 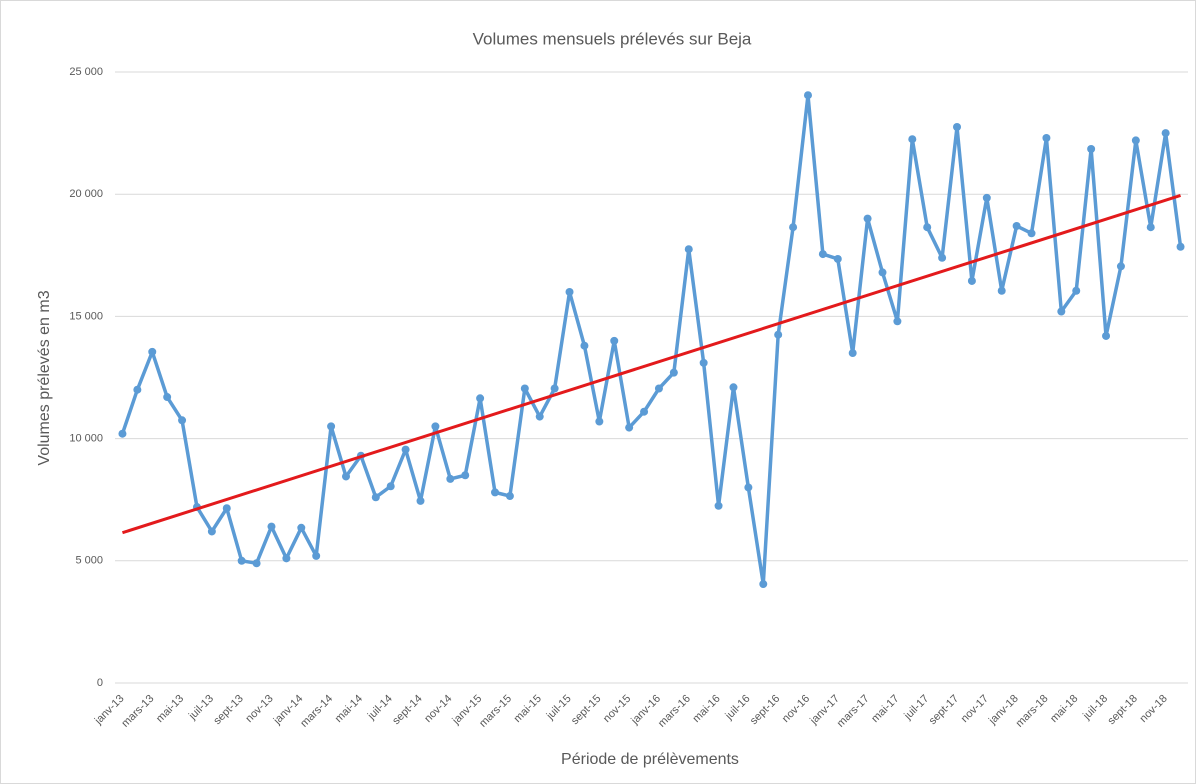 I want to click on y-tick-label: 10 000, so click(x=86, y=439).